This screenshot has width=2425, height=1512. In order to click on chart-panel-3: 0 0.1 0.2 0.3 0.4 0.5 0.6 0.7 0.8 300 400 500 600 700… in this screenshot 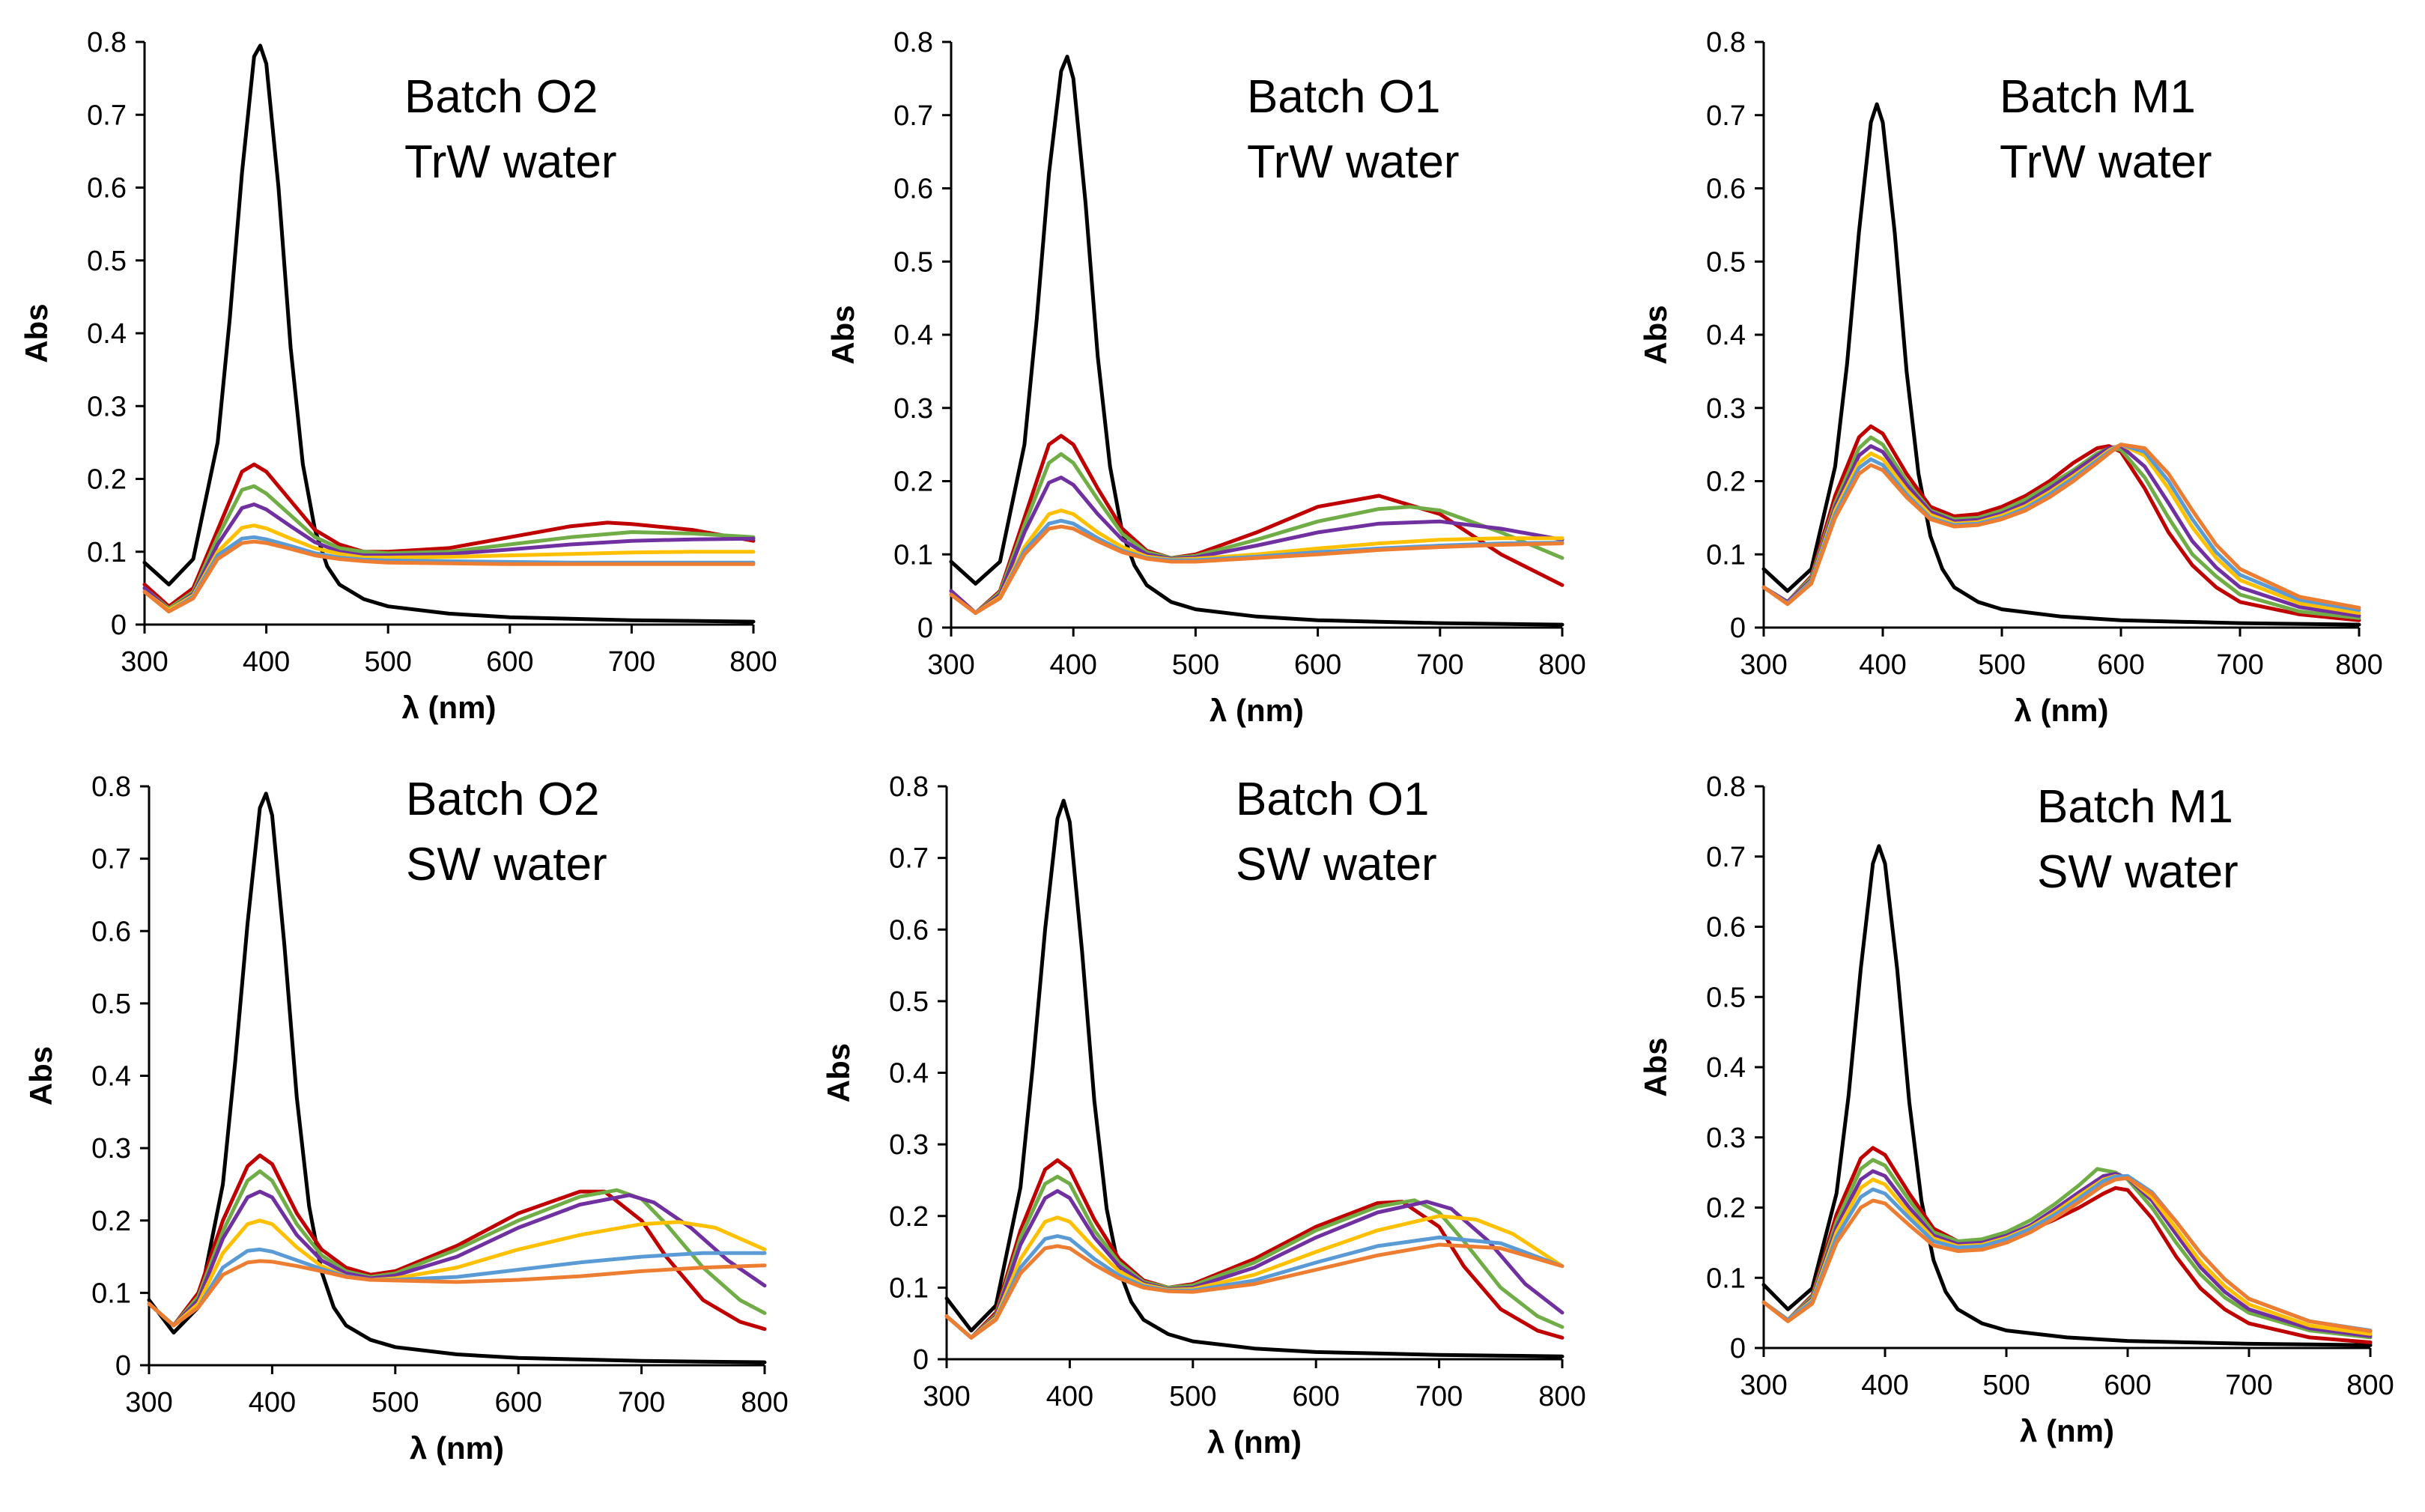, I will do `click(2010, 377)`.